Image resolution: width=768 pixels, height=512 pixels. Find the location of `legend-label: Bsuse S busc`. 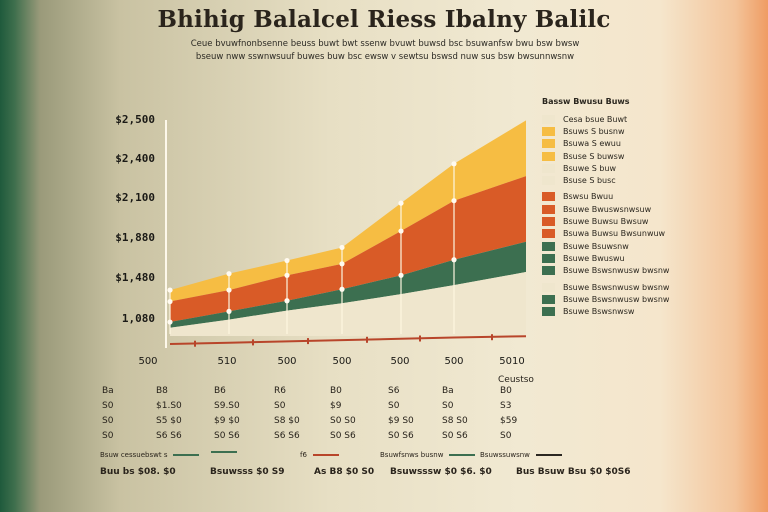

legend-label: Bsuse S busc is located at coordinates (589, 181).